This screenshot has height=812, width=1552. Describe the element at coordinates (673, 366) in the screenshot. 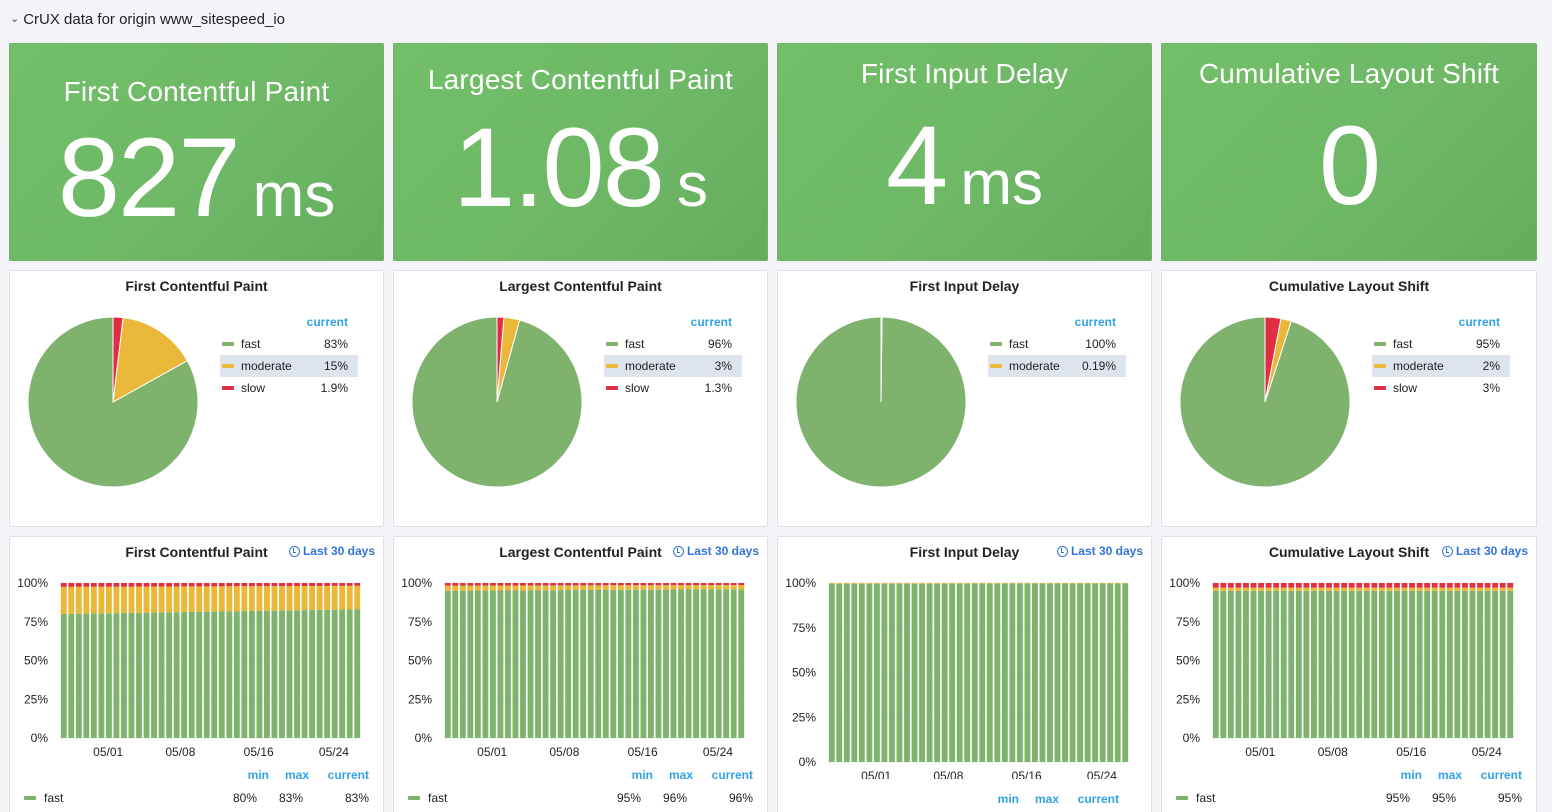

I see `legend-item-moderate: moderate 3%` at that location.